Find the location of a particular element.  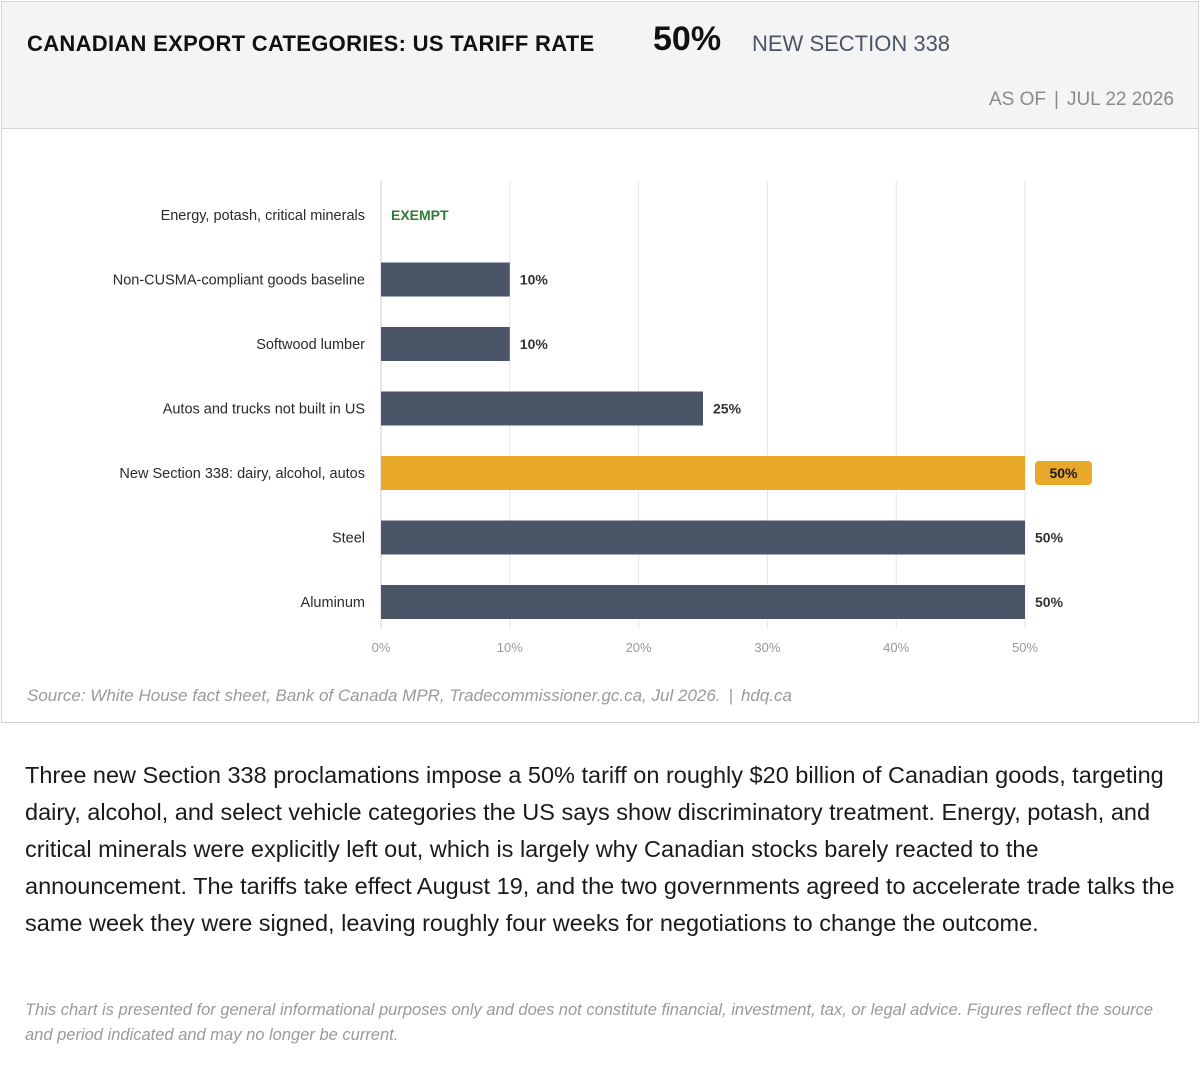

value-label: 25% is located at coordinates (727, 409).